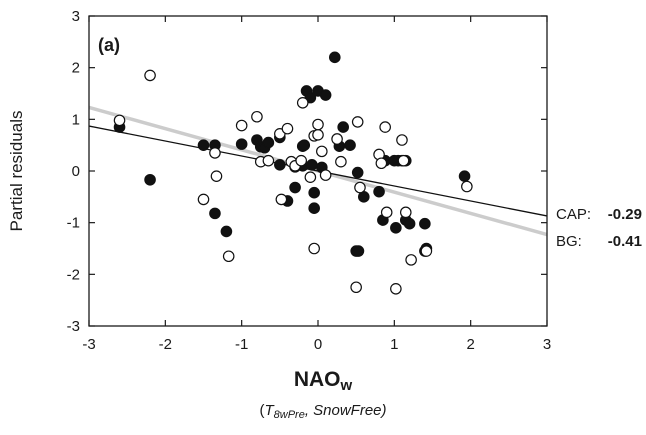 Image resolution: width=646 pixels, height=435 pixels. What do you see at coordinates (76, 68) in the screenshot?
I see `y-tick-label: 2` at bounding box center [76, 68].